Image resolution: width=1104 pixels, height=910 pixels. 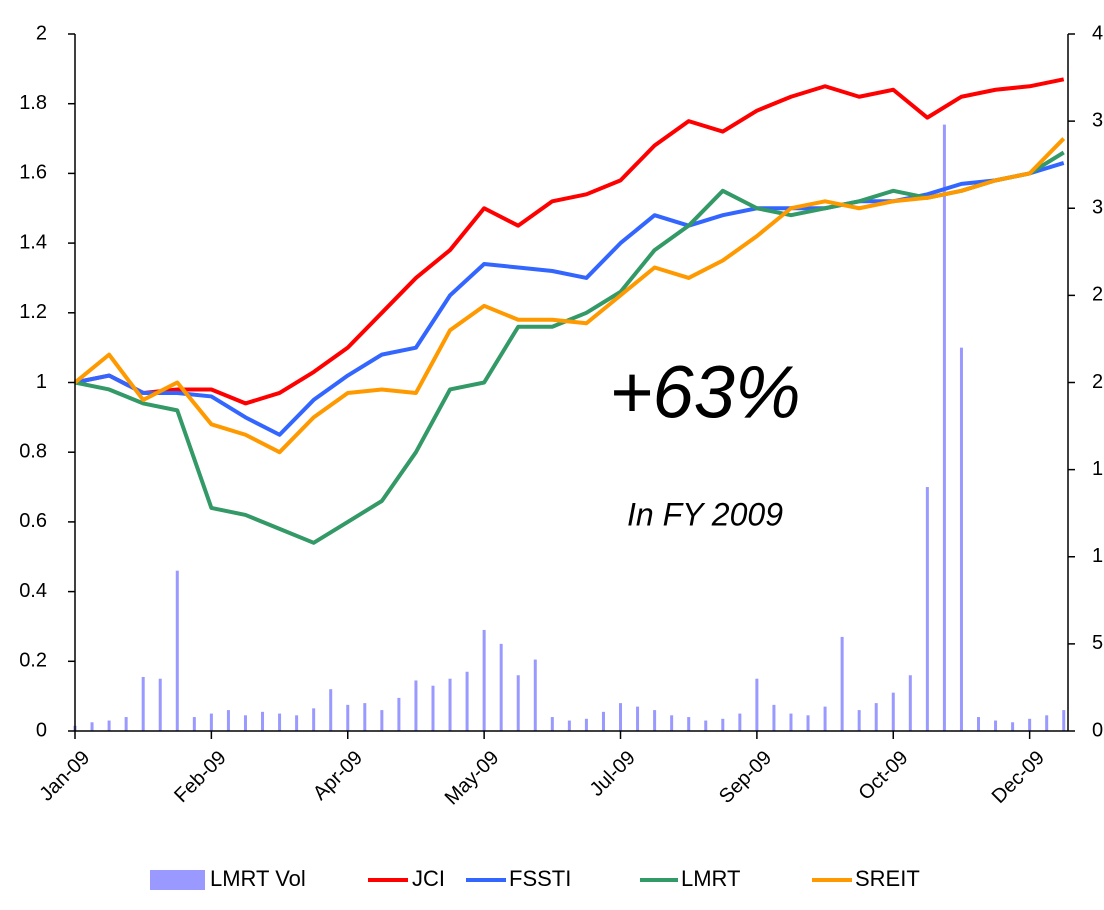 What do you see at coordinates (887, 878) in the screenshot?
I see `legend-label: SREIT` at bounding box center [887, 878].